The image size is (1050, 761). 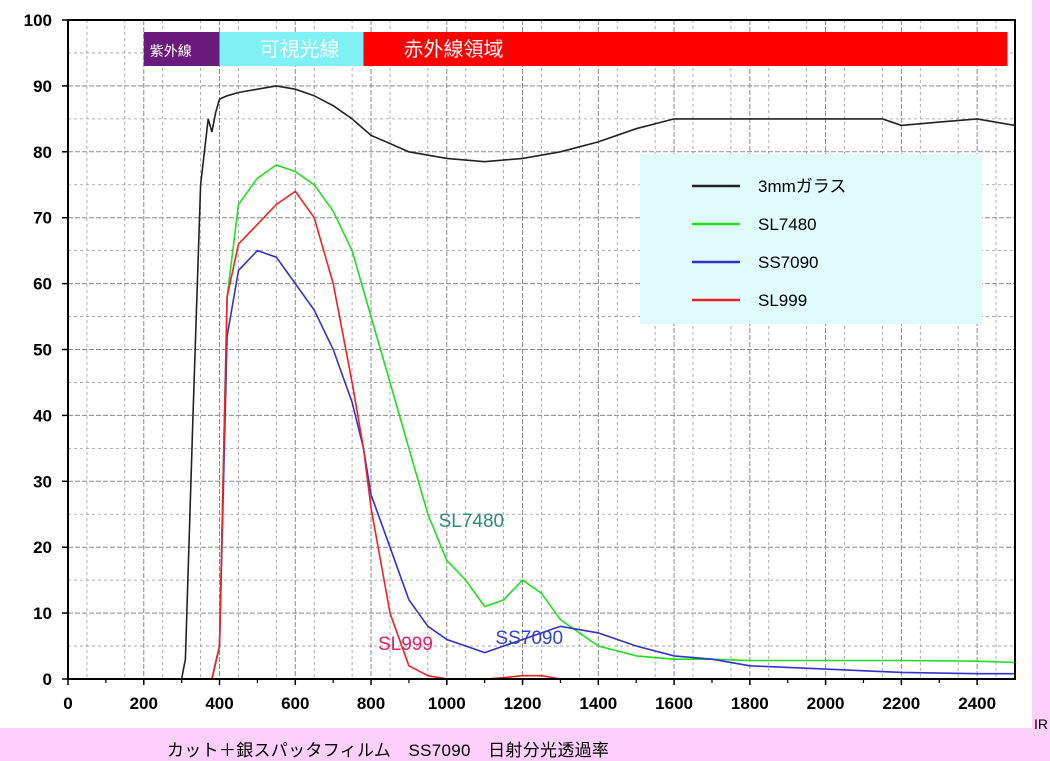 I want to click on annotation-SS7090: SS7090, so click(x=529, y=638).